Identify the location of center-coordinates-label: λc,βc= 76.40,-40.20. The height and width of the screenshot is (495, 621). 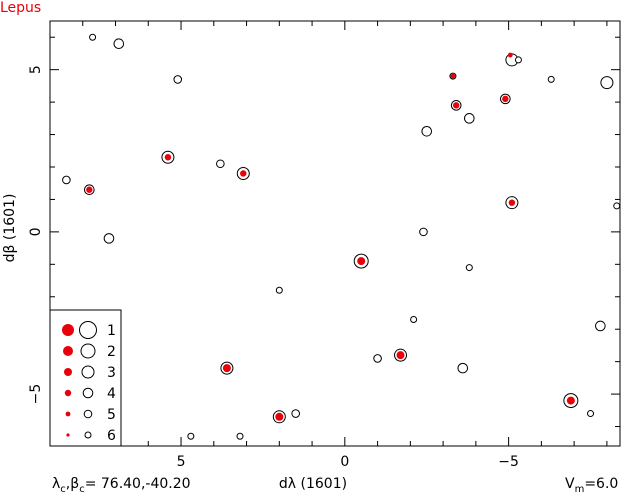
(121, 485).